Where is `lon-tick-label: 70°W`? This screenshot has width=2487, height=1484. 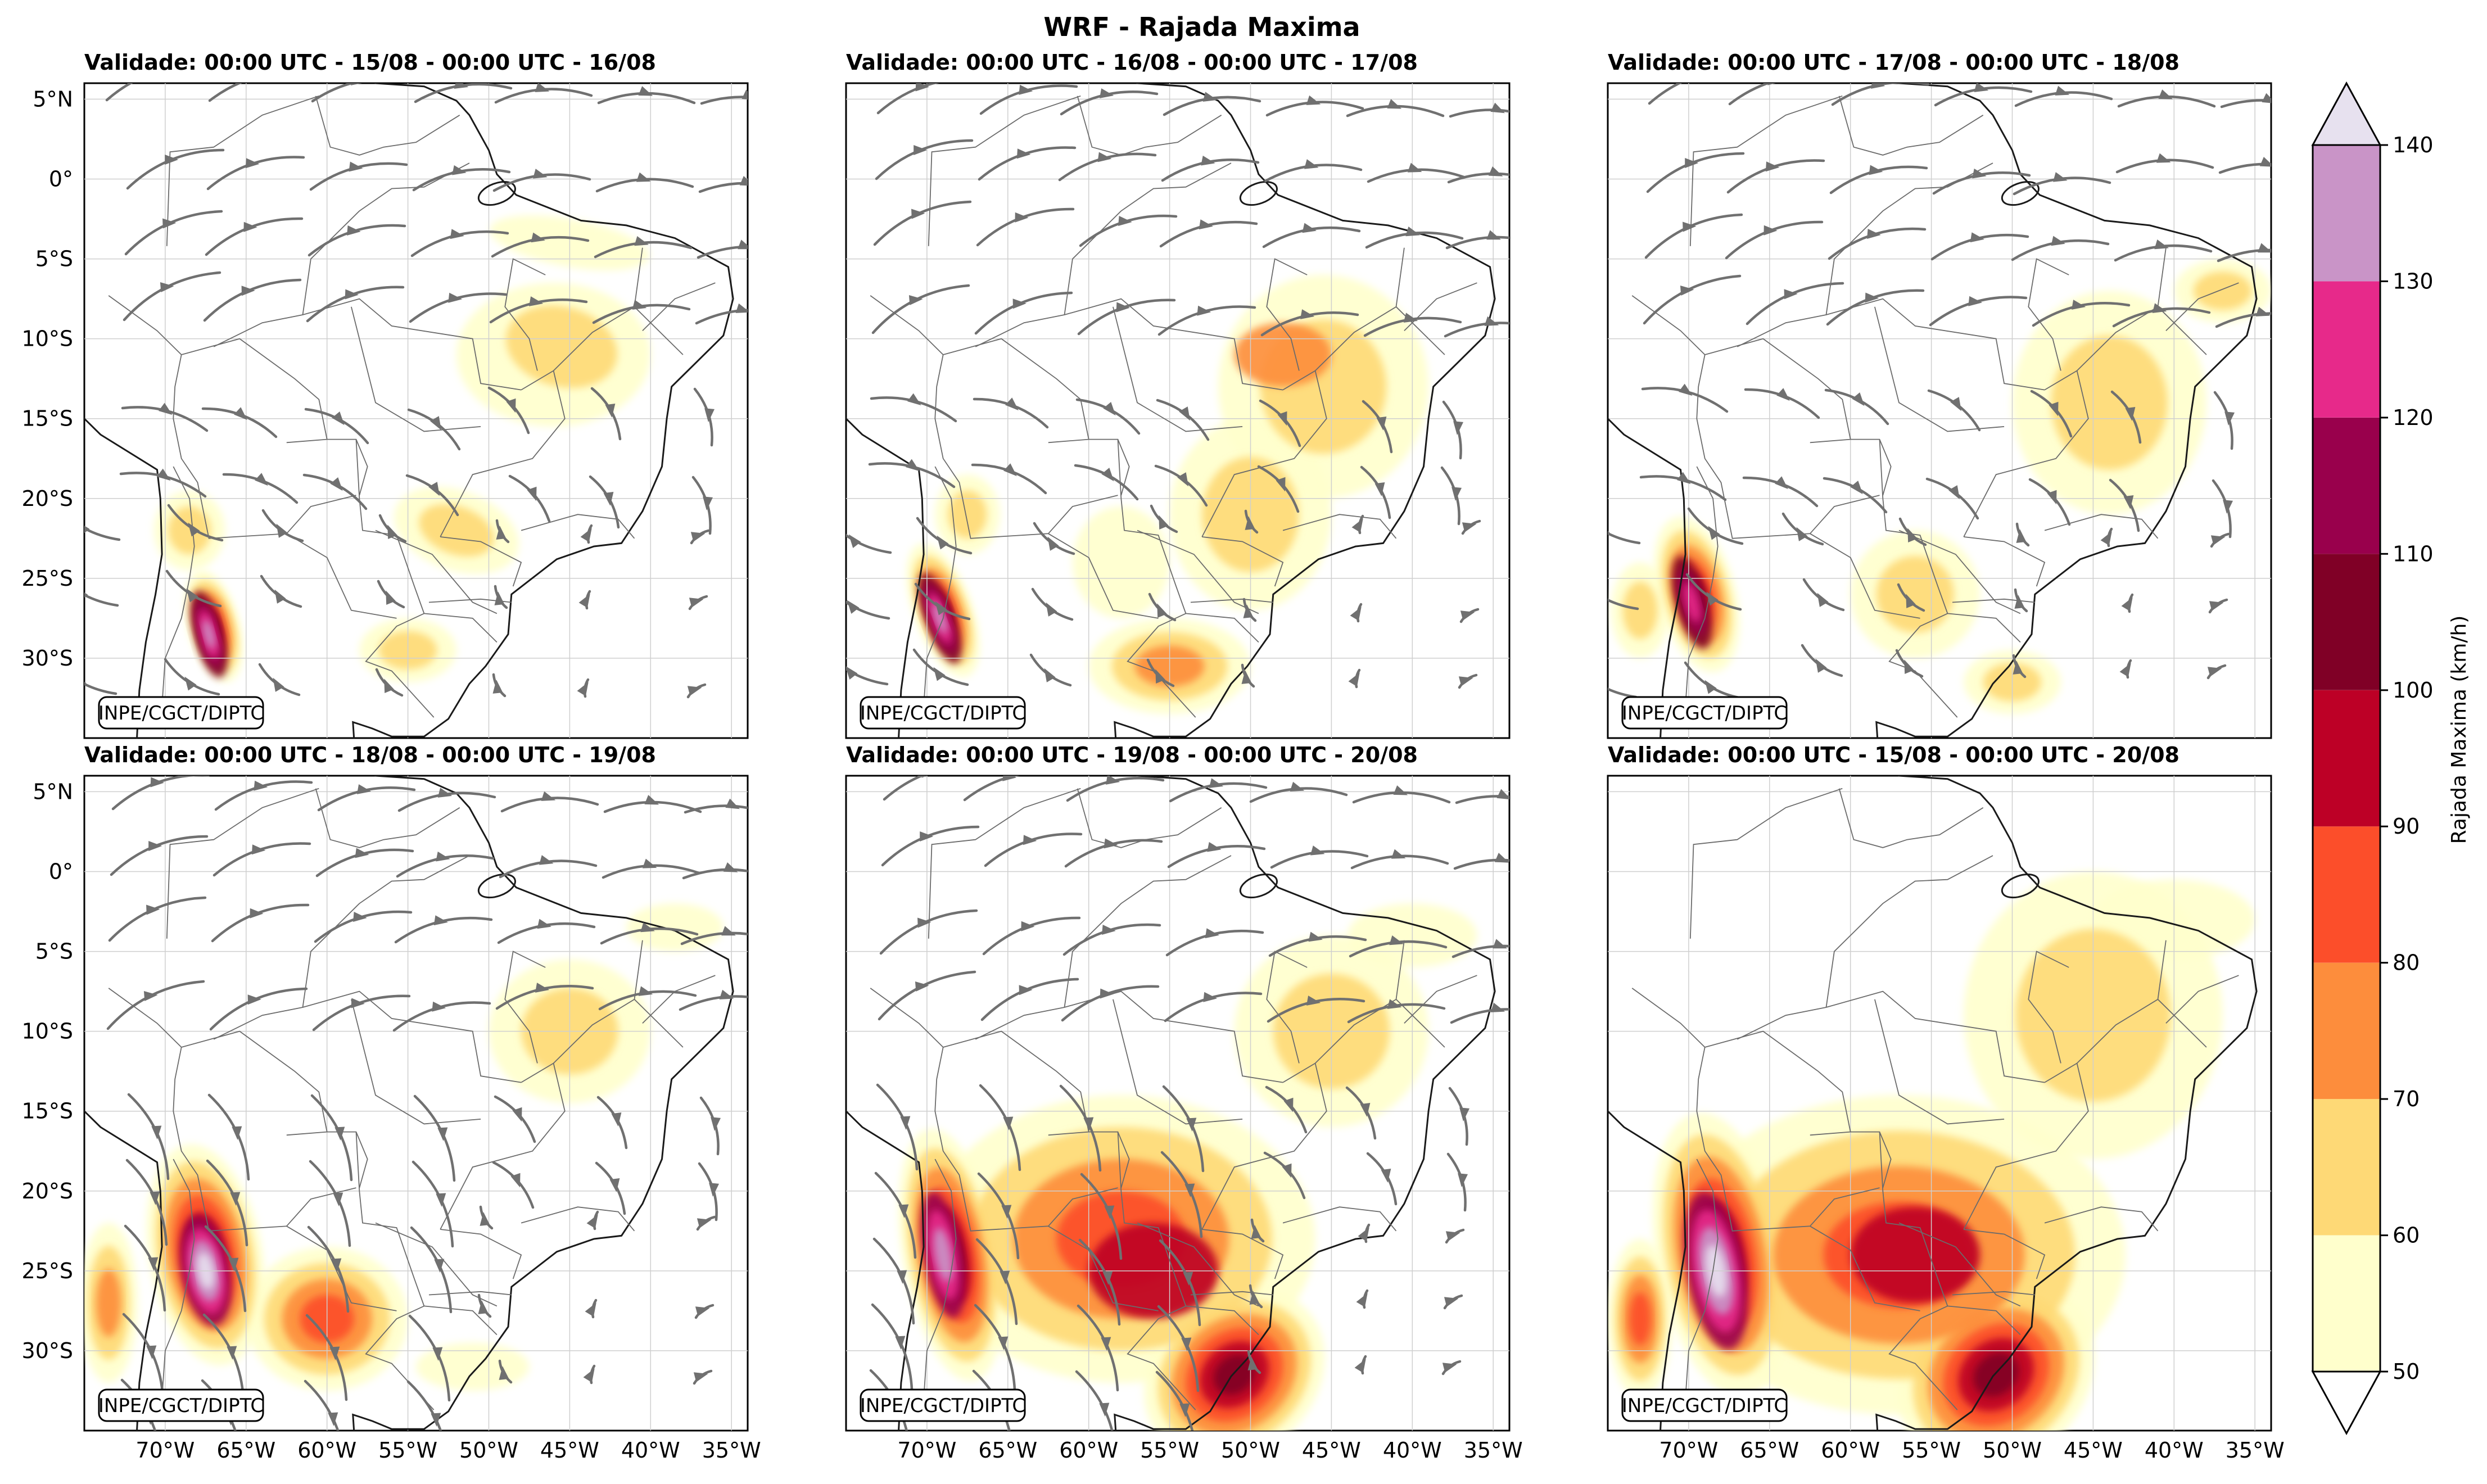 lon-tick-label: 70°W is located at coordinates (165, 1450).